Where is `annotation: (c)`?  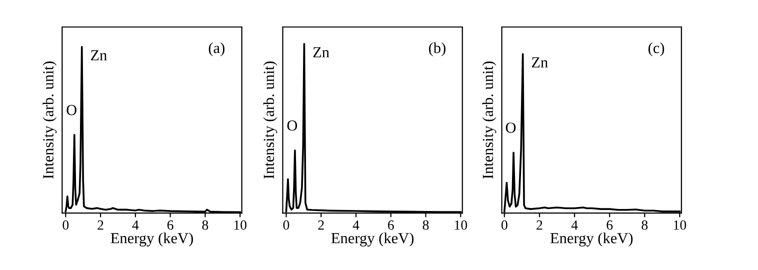
annotation: (c) is located at coordinates (656, 49).